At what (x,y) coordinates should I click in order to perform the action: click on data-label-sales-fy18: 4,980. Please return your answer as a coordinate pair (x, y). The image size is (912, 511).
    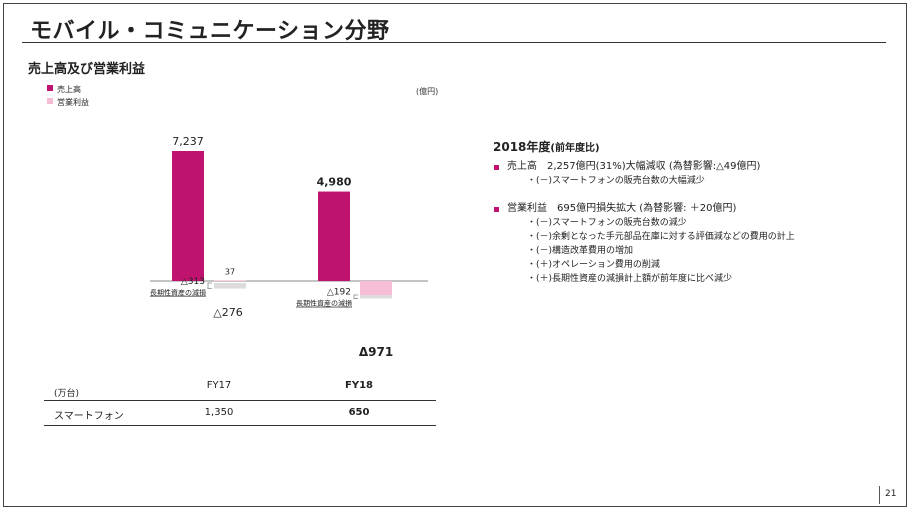
    Looking at the image, I should click on (334, 182).